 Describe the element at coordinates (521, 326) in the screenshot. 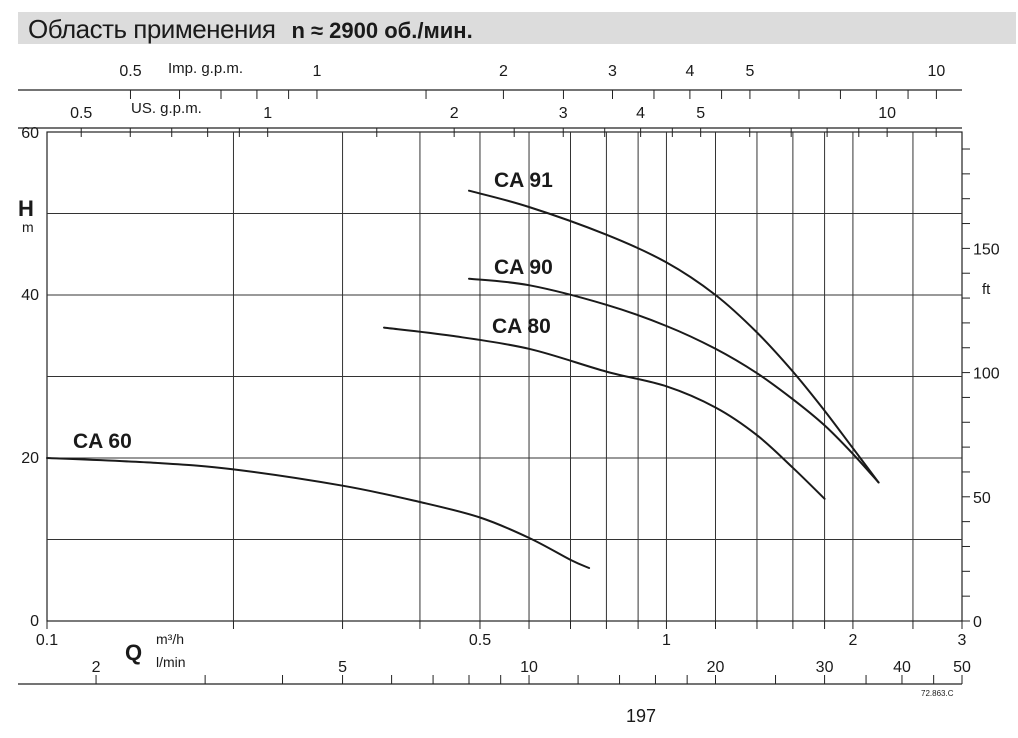

I see `curve-label-ca-80: CA 80` at that location.